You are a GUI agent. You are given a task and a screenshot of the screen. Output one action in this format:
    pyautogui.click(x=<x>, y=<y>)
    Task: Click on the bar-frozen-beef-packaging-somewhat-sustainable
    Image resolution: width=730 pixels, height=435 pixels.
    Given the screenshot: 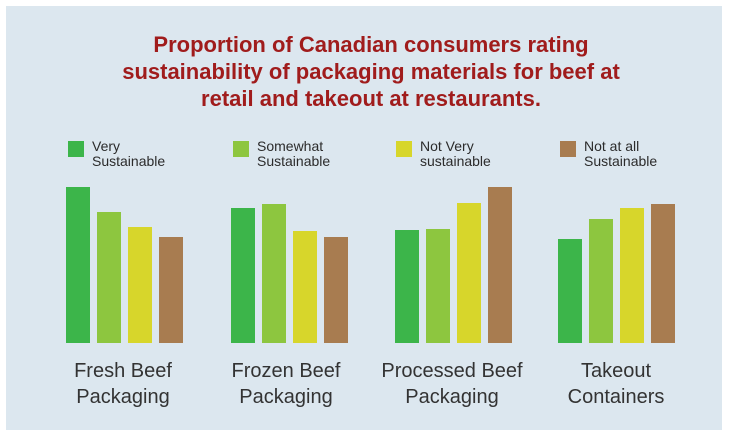 What is the action you would take?
    pyautogui.click(x=274, y=273)
    